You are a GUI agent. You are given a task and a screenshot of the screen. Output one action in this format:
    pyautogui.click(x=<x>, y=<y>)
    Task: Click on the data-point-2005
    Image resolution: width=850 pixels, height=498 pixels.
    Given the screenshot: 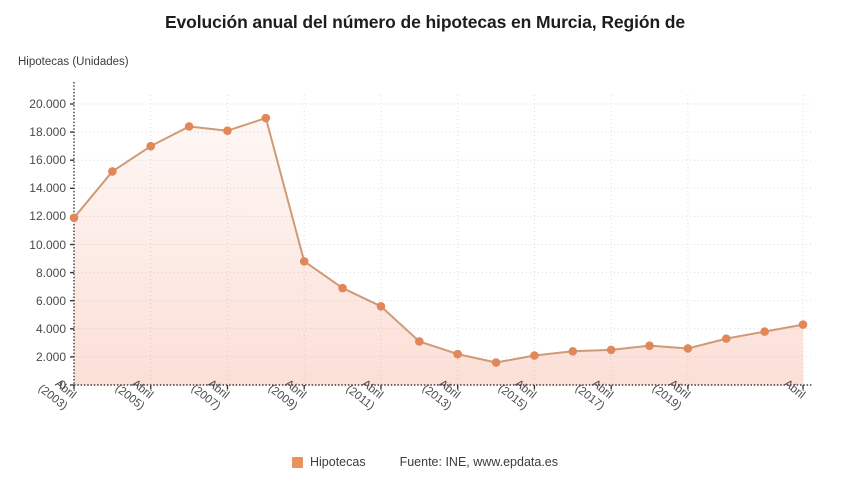 What is the action you would take?
    pyautogui.click(x=151, y=146)
    